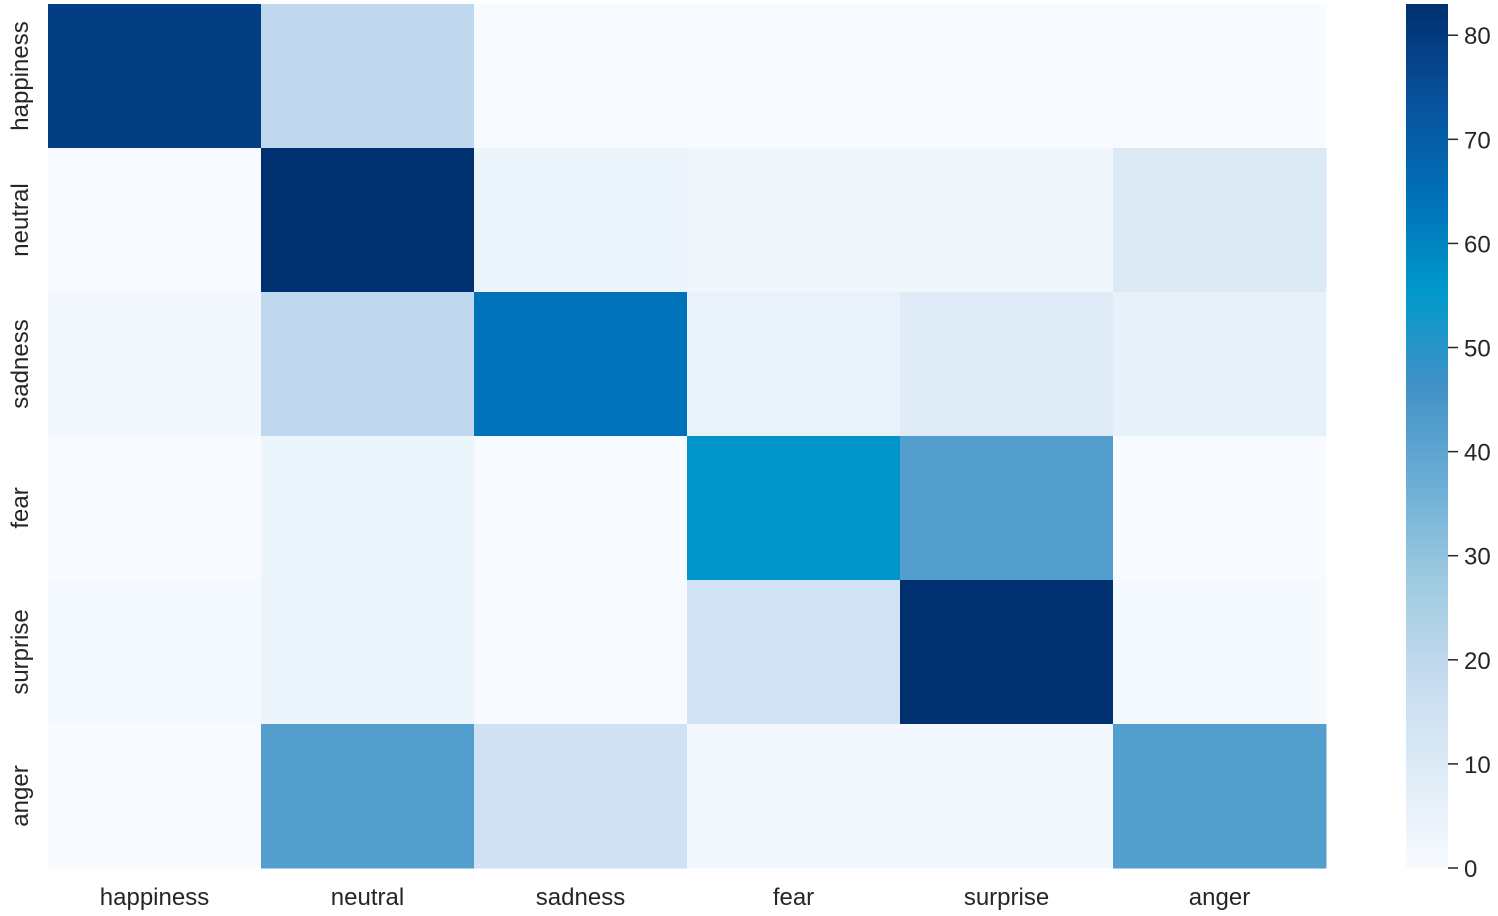 This screenshot has width=1498, height=916. I want to click on colorbar-tick-label: 60, so click(1477, 244).